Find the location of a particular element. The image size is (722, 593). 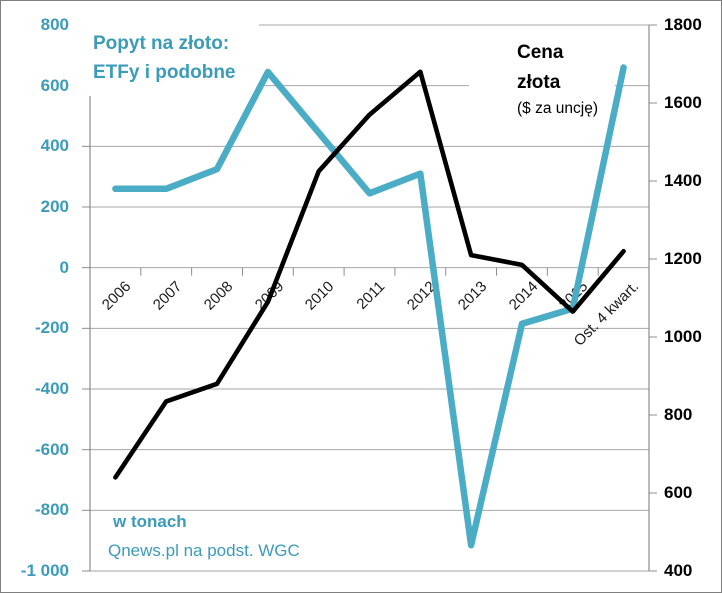

left-axis-label: 0 is located at coordinates (64, 267).